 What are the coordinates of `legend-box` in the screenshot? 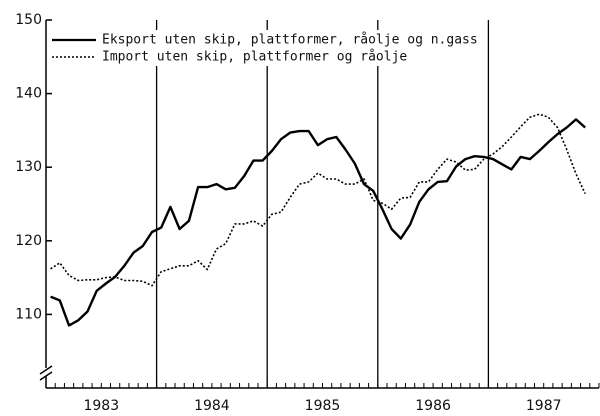 It's located at (260, 48).